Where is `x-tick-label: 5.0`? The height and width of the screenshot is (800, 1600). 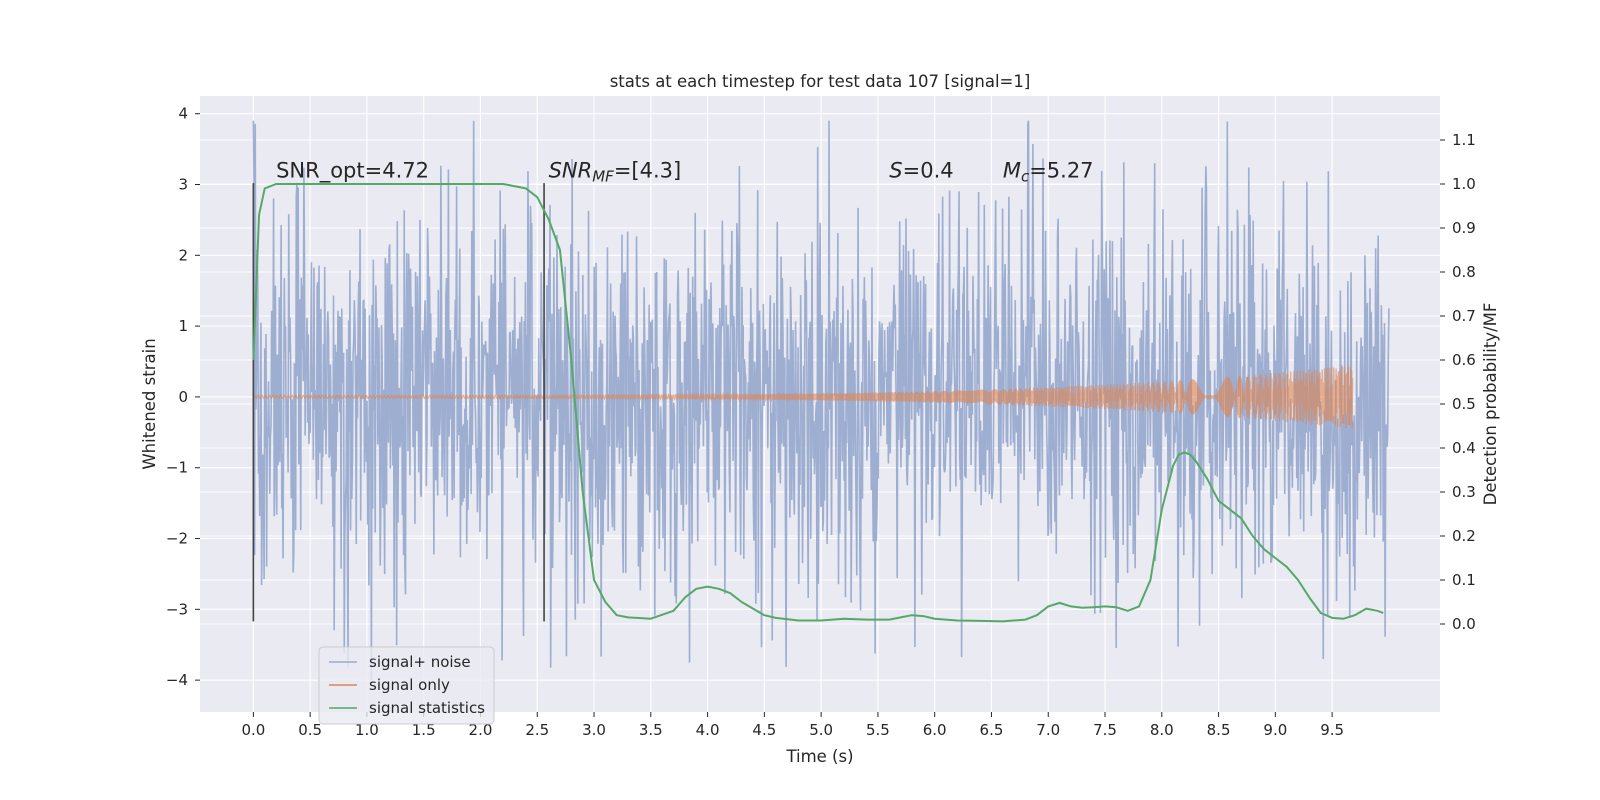 x-tick-label: 5.0 is located at coordinates (821, 730).